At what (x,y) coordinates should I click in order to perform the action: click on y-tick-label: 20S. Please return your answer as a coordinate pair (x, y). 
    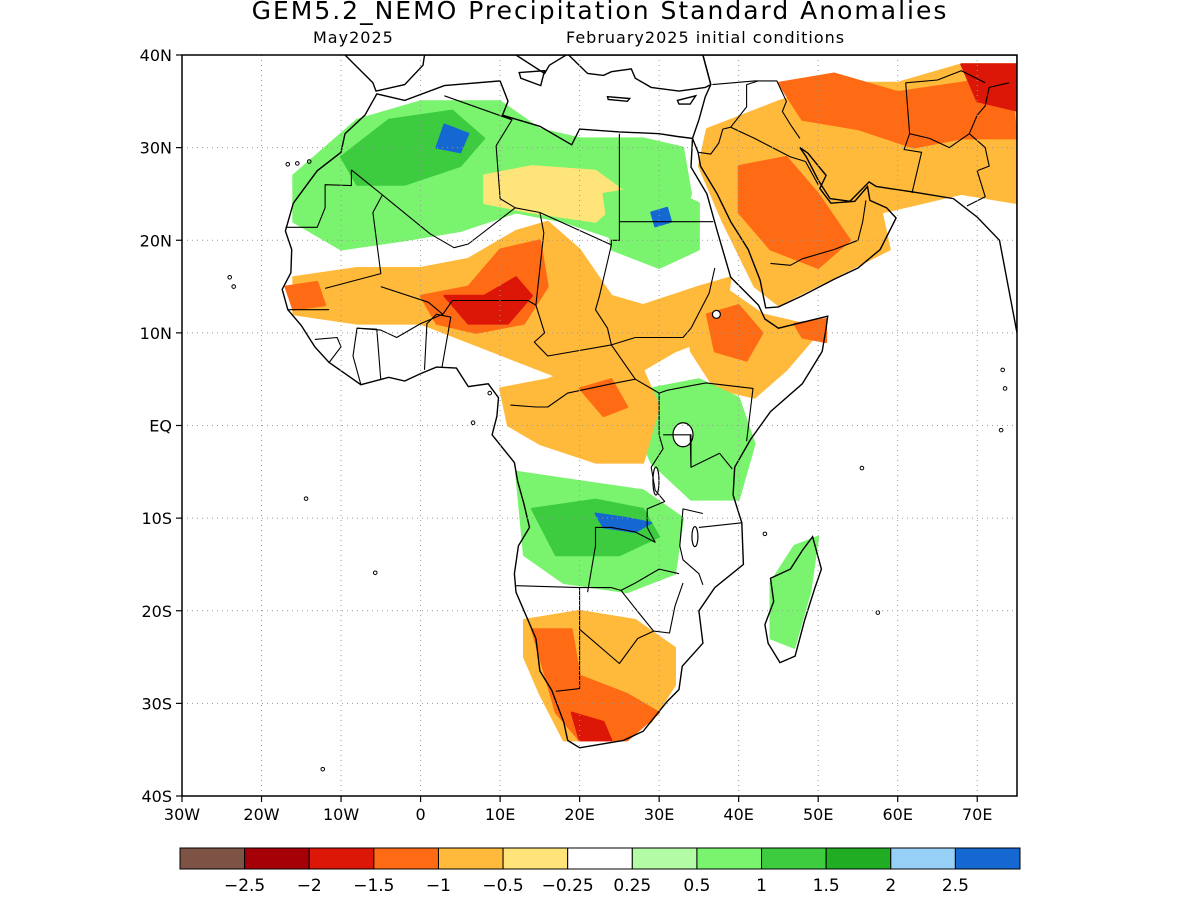
    Looking at the image, I should click on (156, 611).